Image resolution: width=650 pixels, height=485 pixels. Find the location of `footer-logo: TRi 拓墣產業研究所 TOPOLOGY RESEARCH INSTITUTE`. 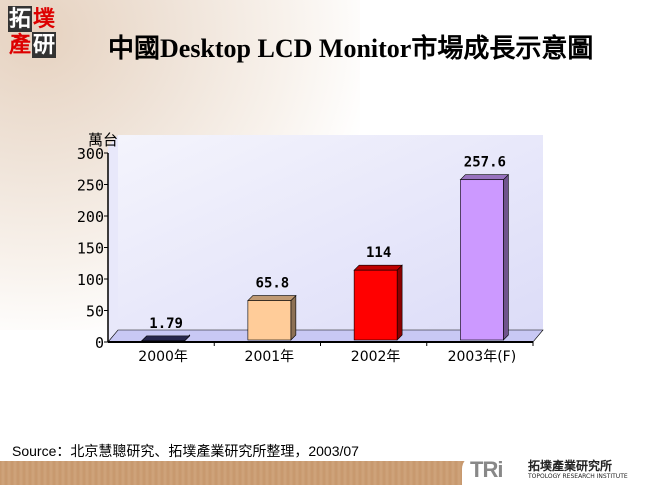

footer-logo: TRi 拓墣產業研究所 TOPOLOGY RESEARCH INSTITUTE is located at coordinates (556, 470).